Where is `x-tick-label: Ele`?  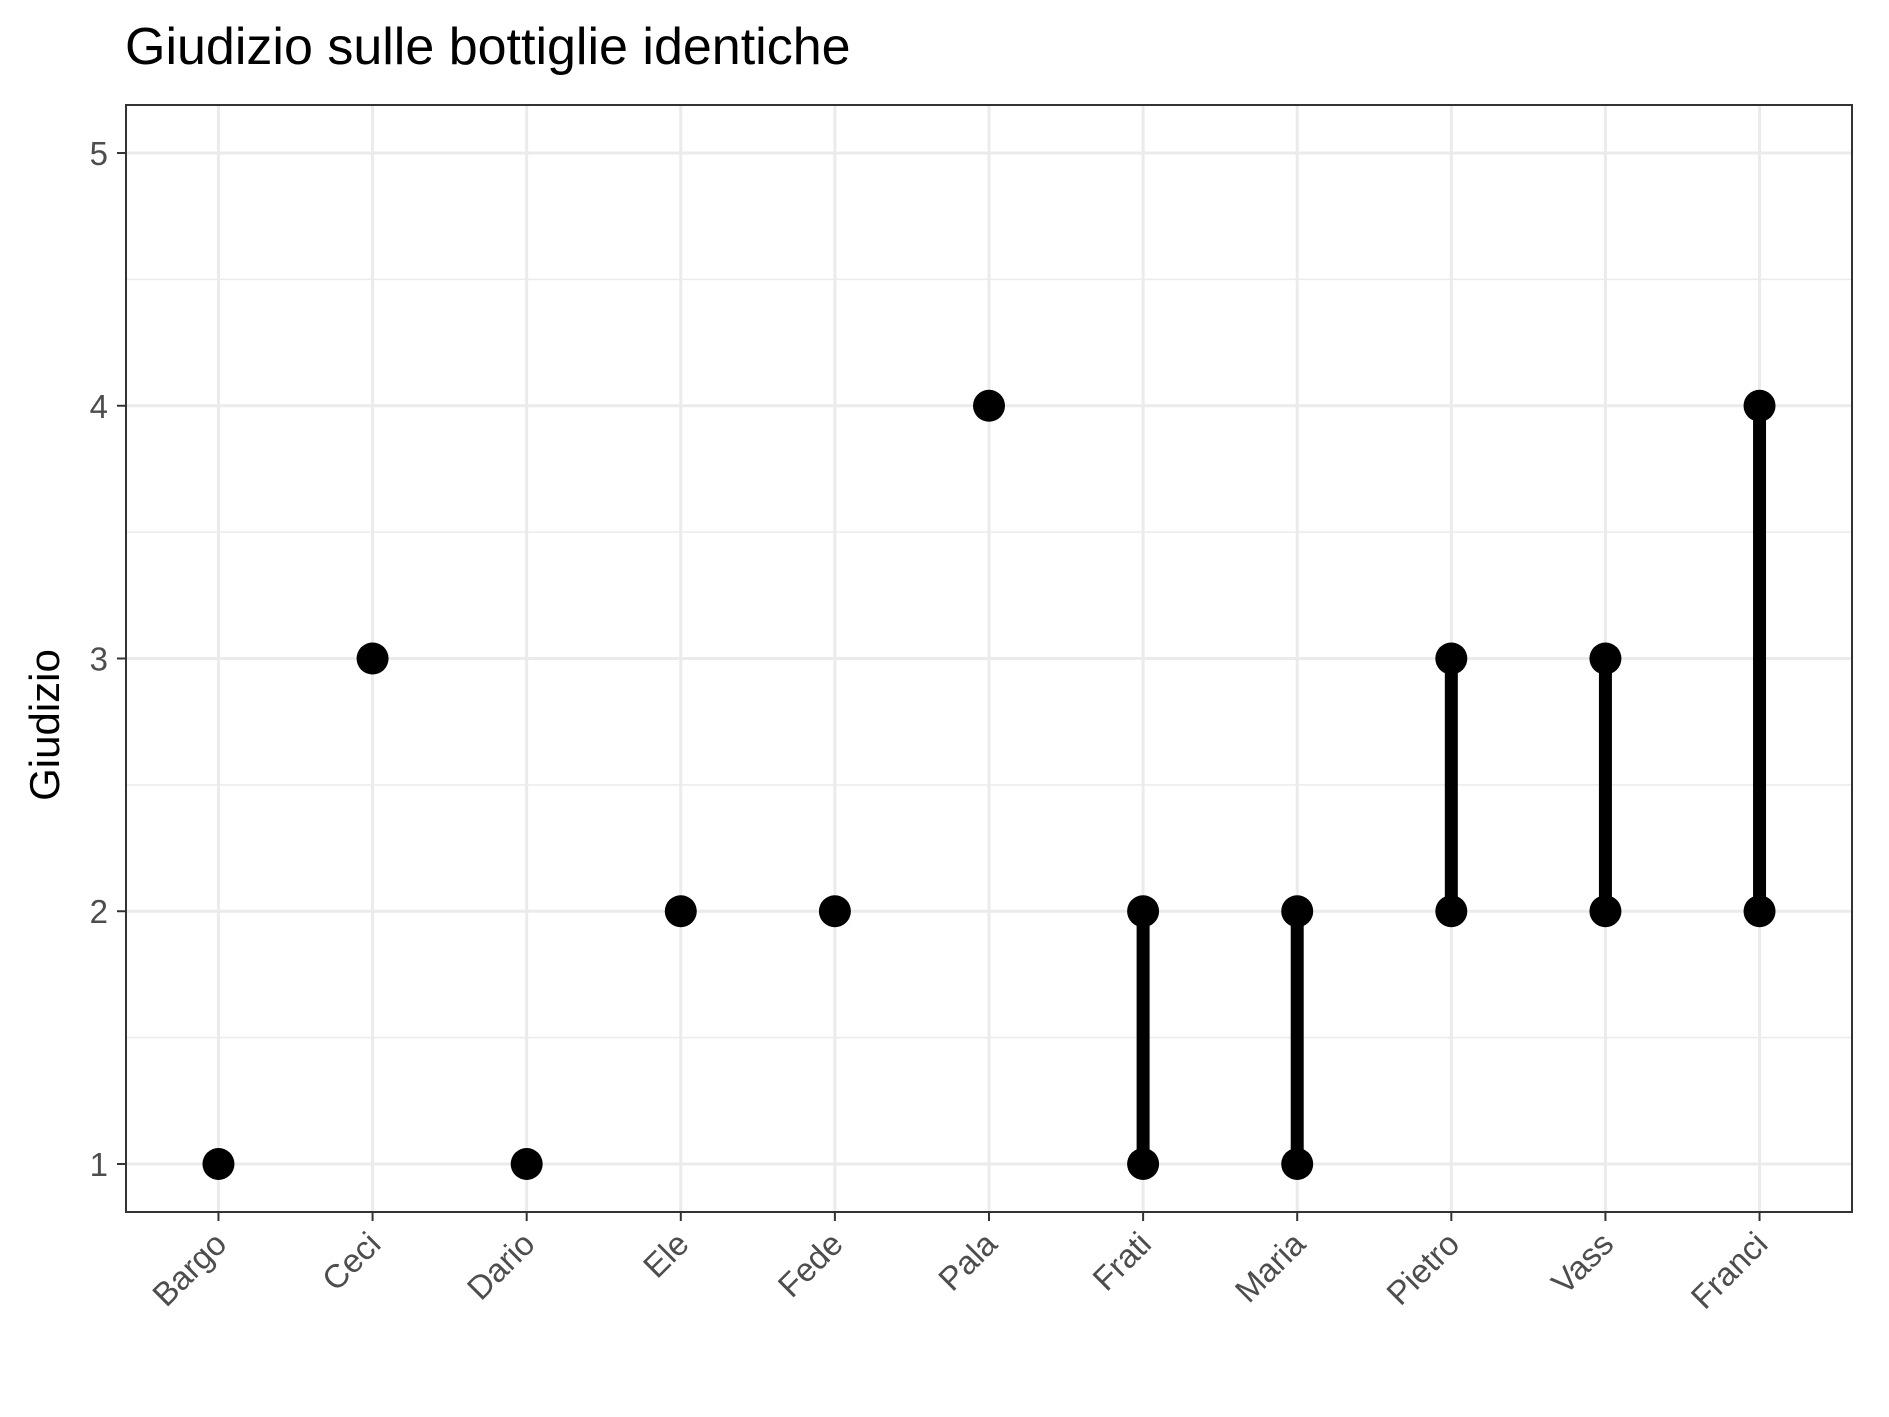 x-tick-label: Ele is located at coordinates (666, 1255).